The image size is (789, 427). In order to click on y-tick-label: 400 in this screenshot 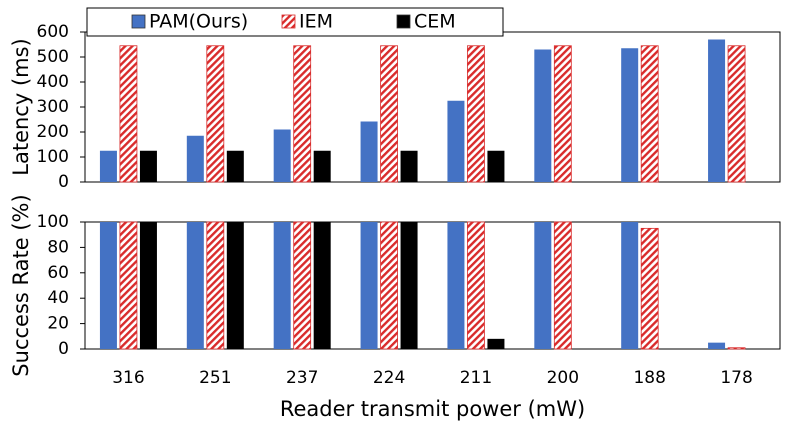, I will do `click(53, 82)`.